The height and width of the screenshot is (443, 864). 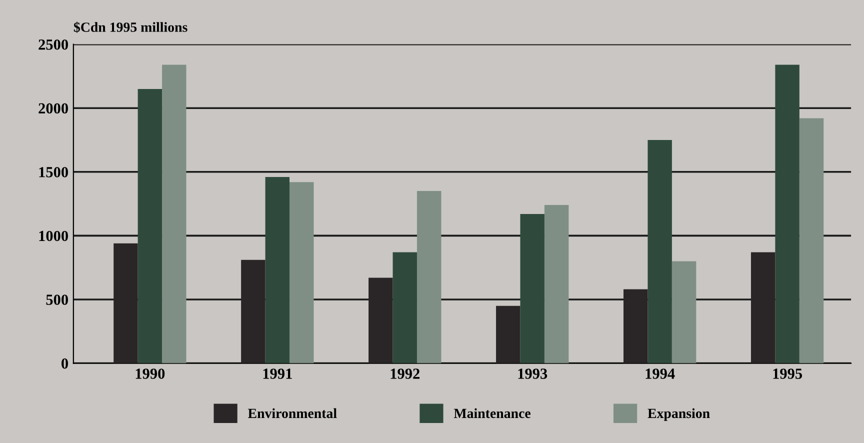 What do you see at coordinates (57, 299) in the screenshot?
I see `y-tick-label: 500` at bounding box center [57, 299].